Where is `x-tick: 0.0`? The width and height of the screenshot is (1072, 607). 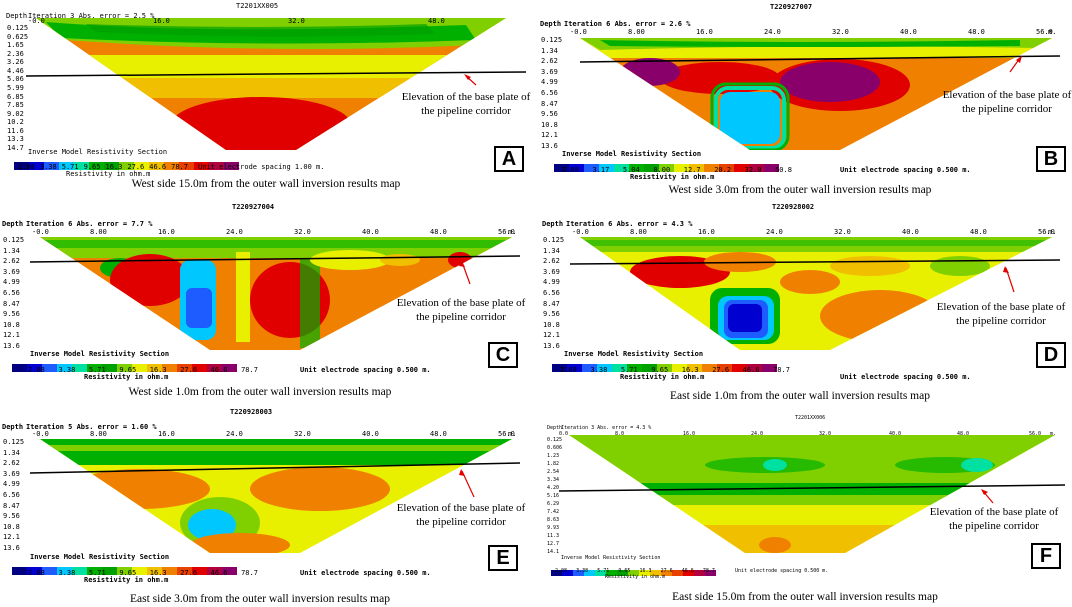
x-tick: 0.0 is located at coordinates (564, 434).